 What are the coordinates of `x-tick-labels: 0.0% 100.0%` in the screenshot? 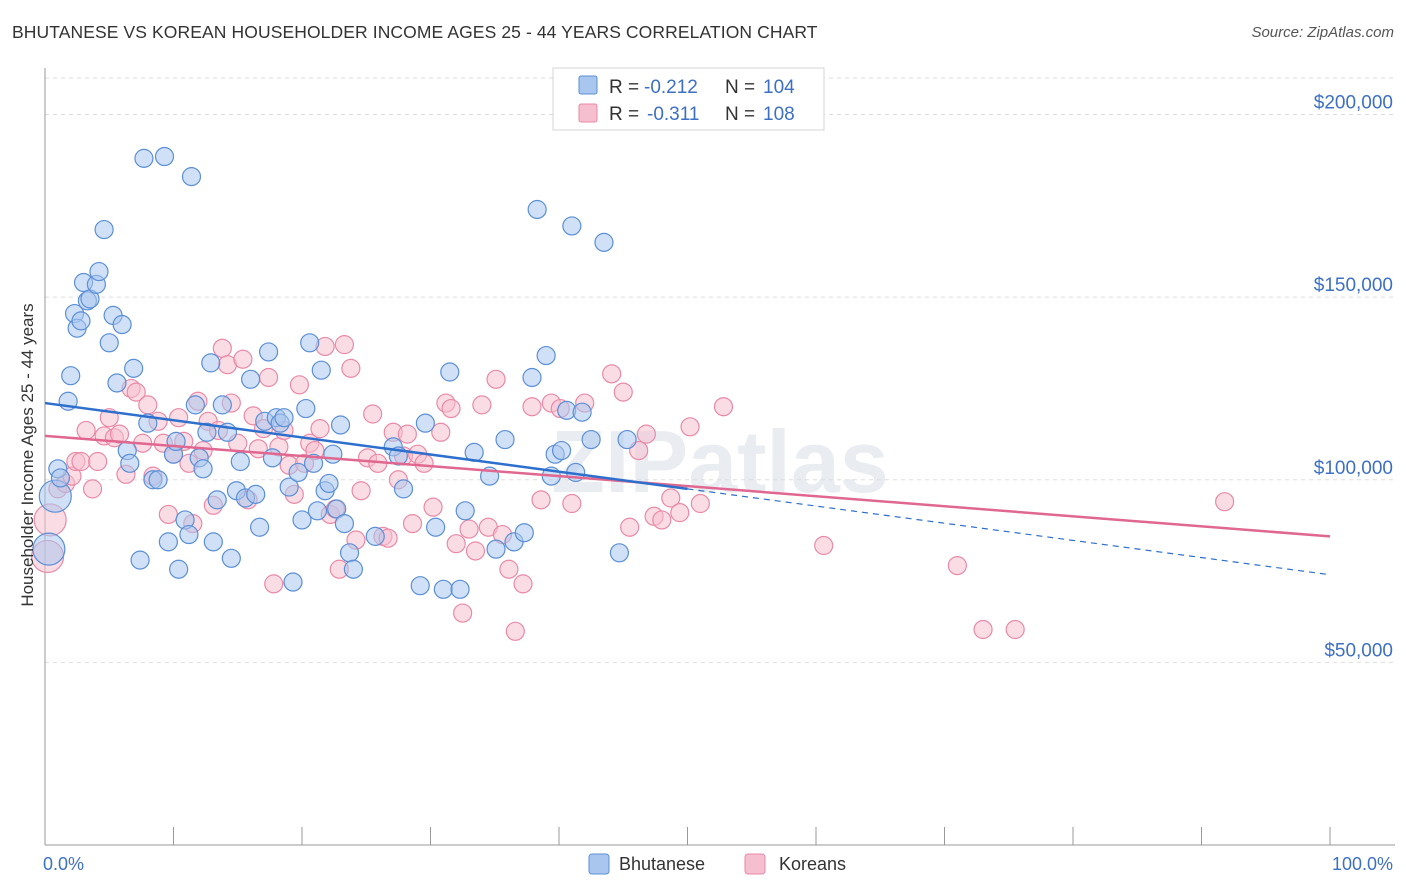 It's located at (718, 864).